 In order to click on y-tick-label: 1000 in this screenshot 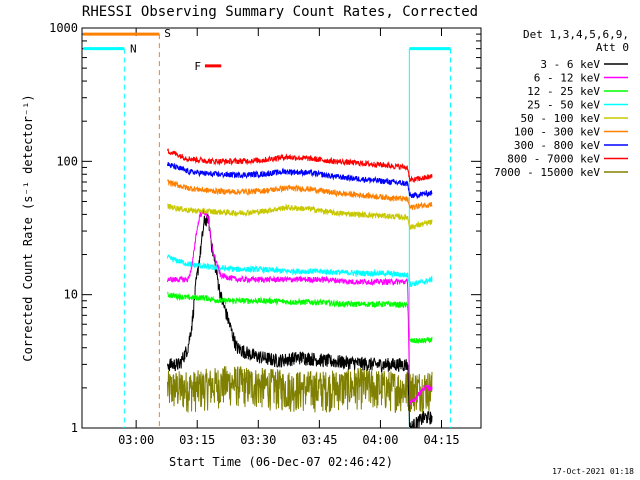, I will do `click(63, 28)`.